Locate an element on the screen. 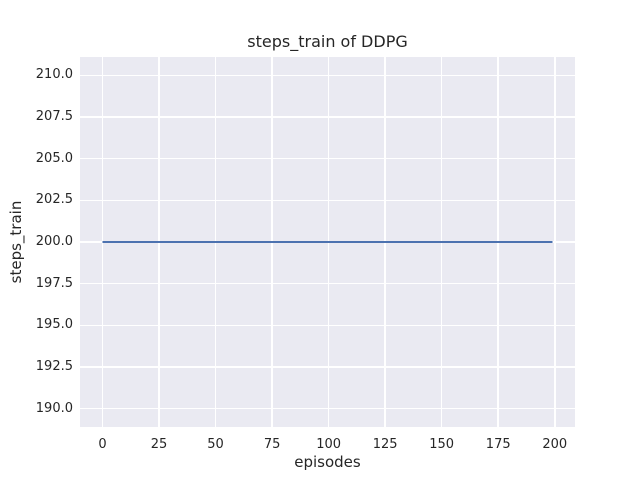 Image resolution: width=640 pixels, height=480 pixels. x-tick-label: 25 is located at coordinates (159, 444).